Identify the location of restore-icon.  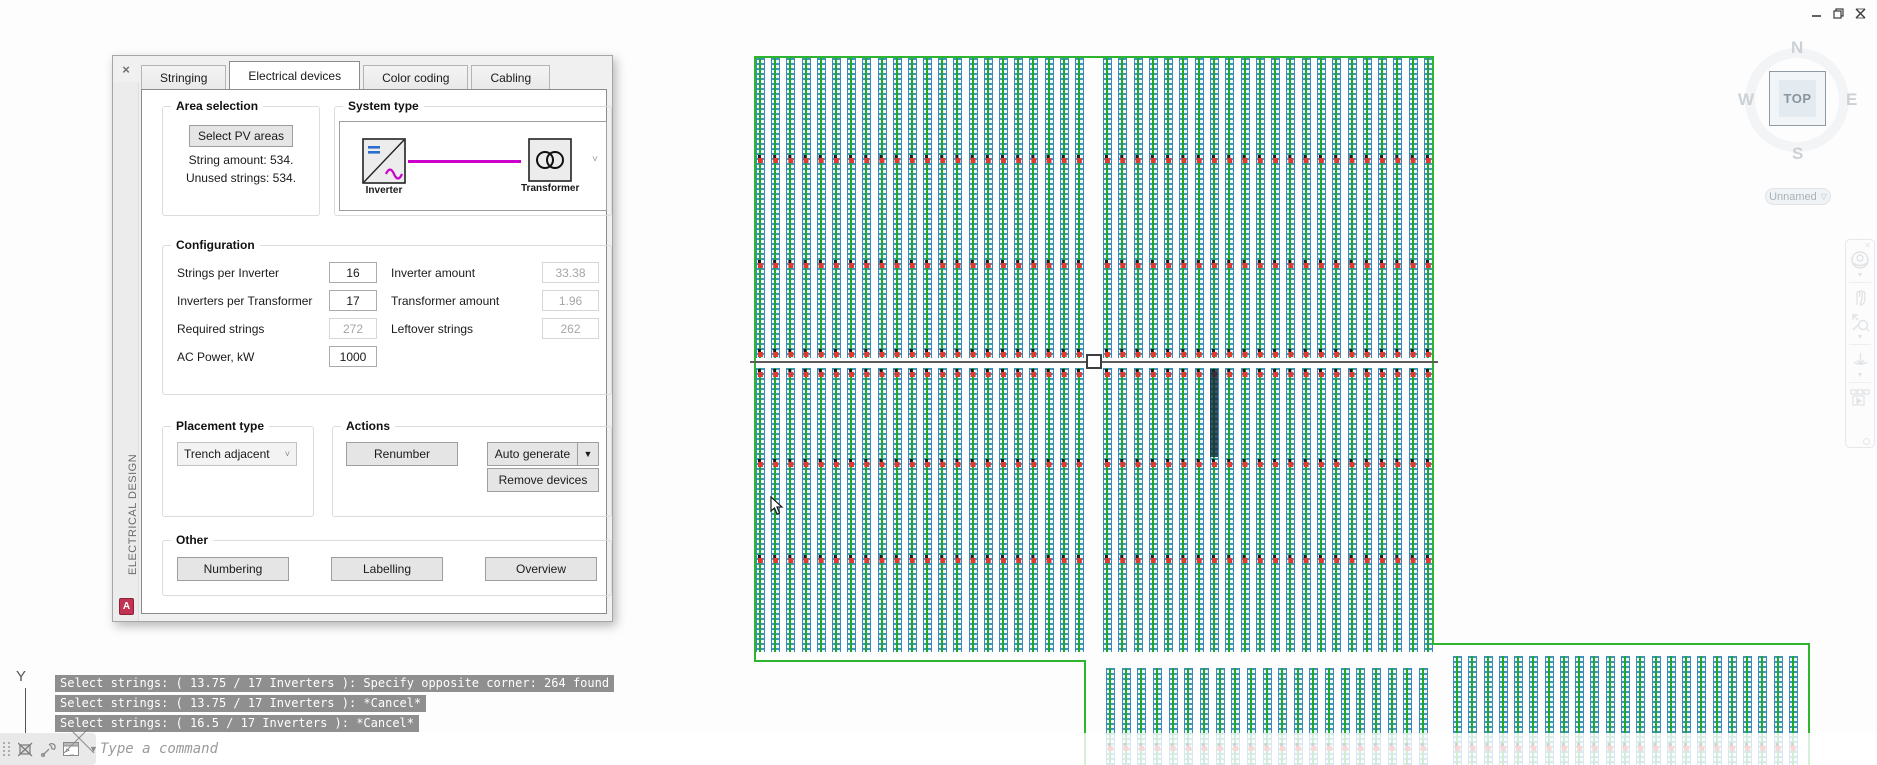
(1838, 13).